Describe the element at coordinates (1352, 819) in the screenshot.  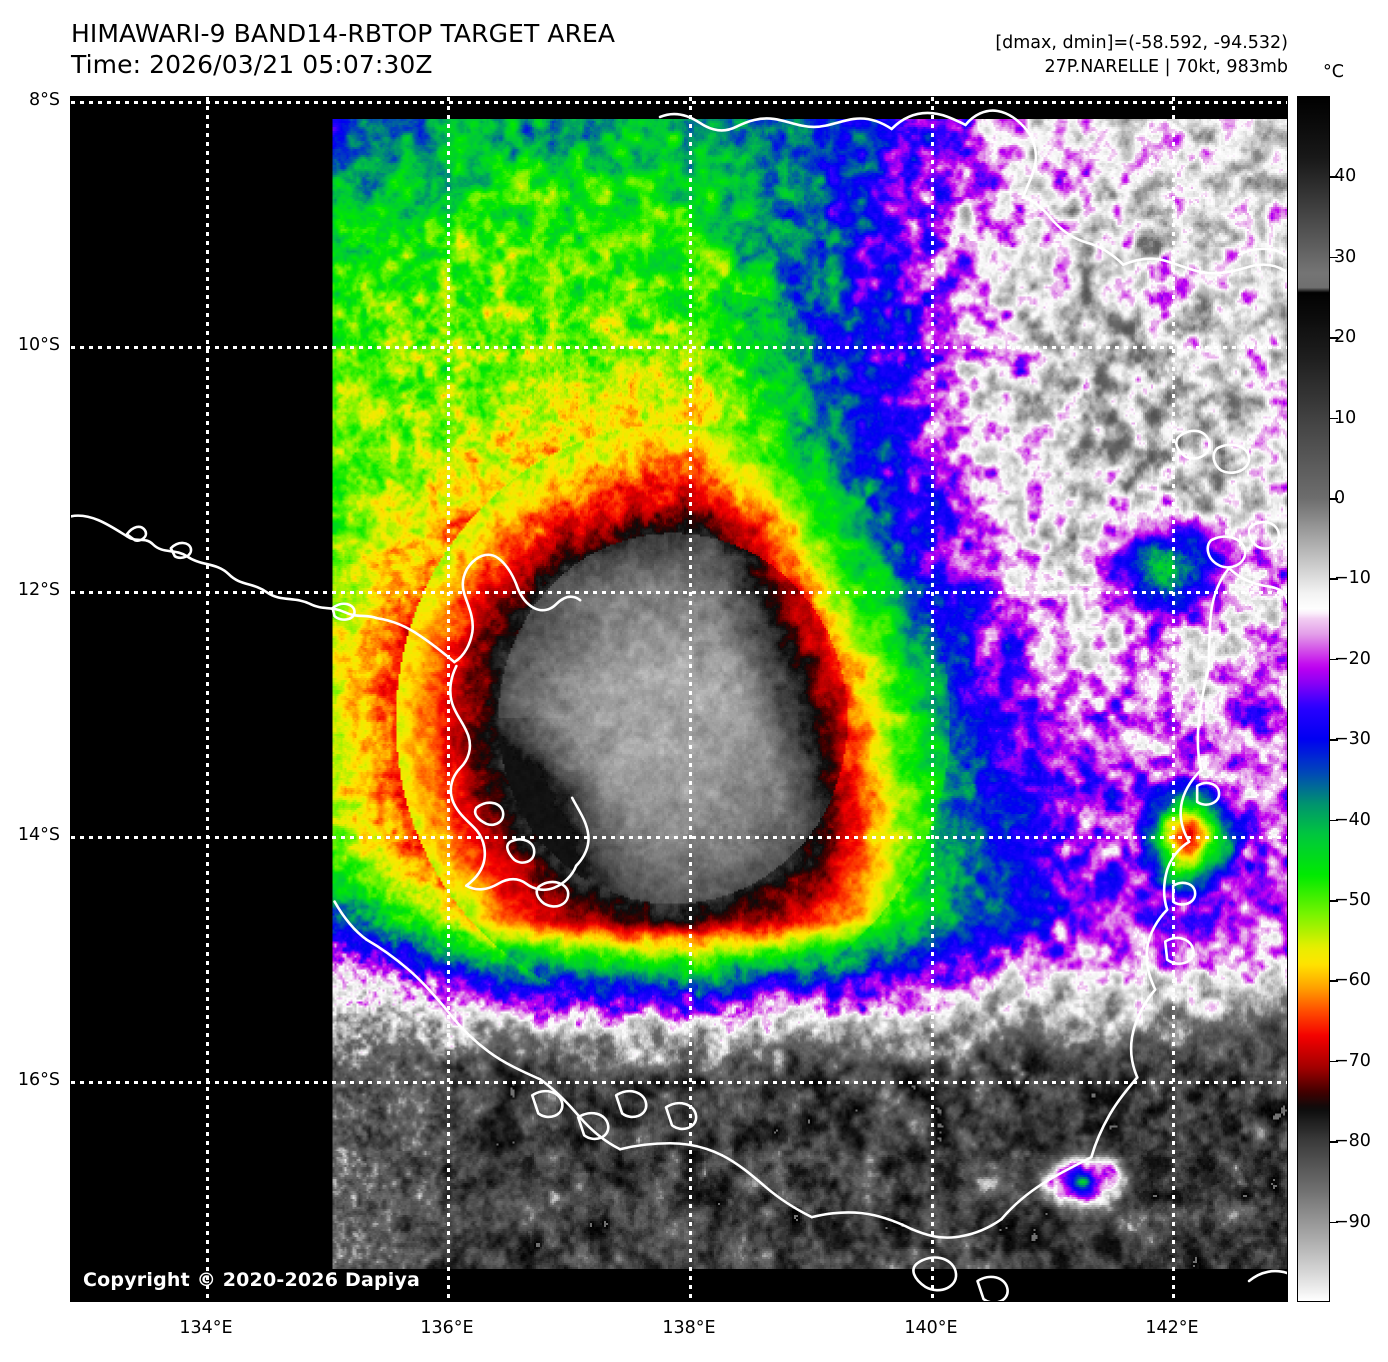
I see `colorbar-tick--40: −40` at that location.